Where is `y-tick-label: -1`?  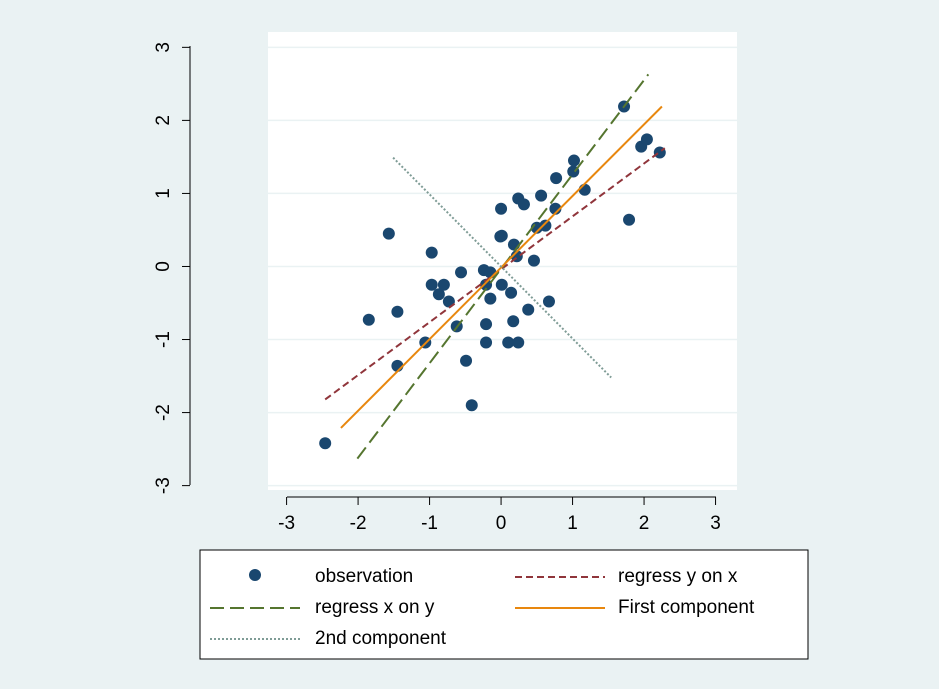 y-tick-label: -1 is located at coordinates (163, 339).